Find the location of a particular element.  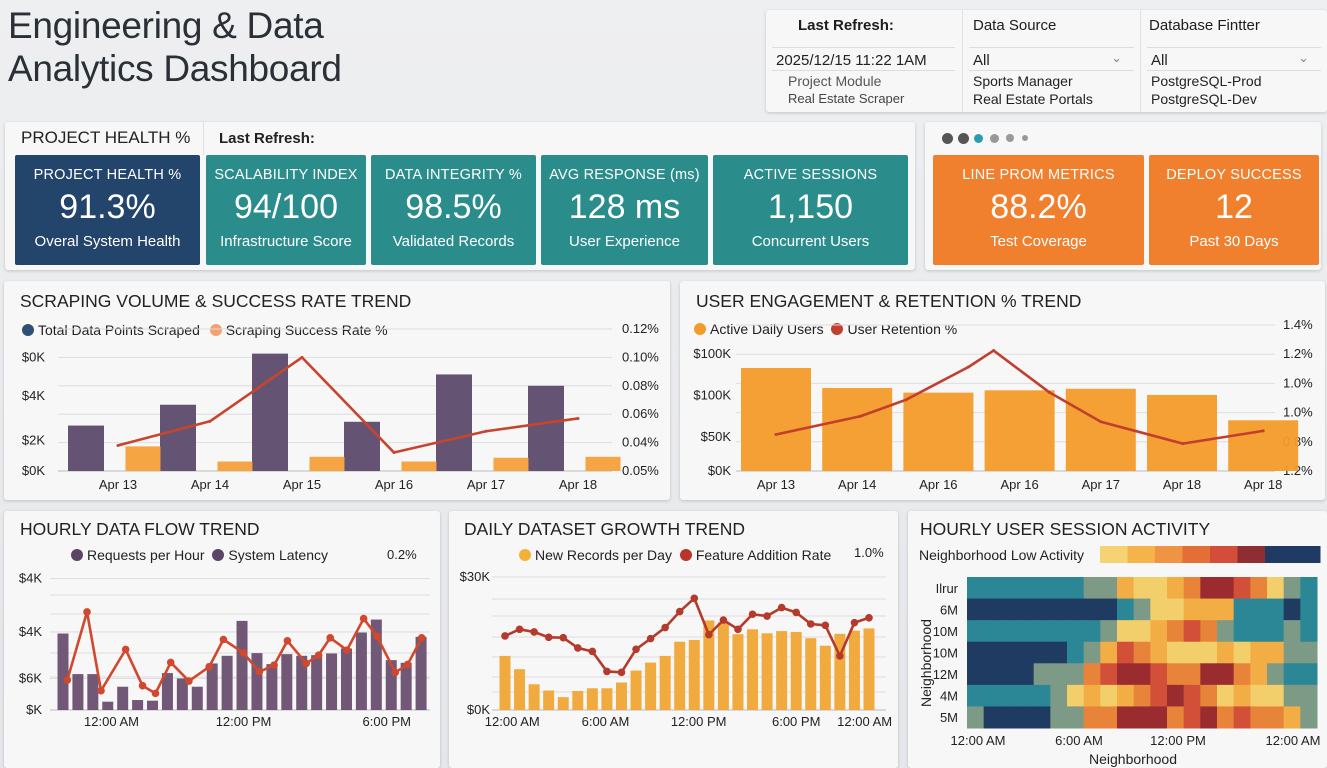

kpi-panel: PROJECT HEALTH % Last Refresh is located at coordinates (460, 196).